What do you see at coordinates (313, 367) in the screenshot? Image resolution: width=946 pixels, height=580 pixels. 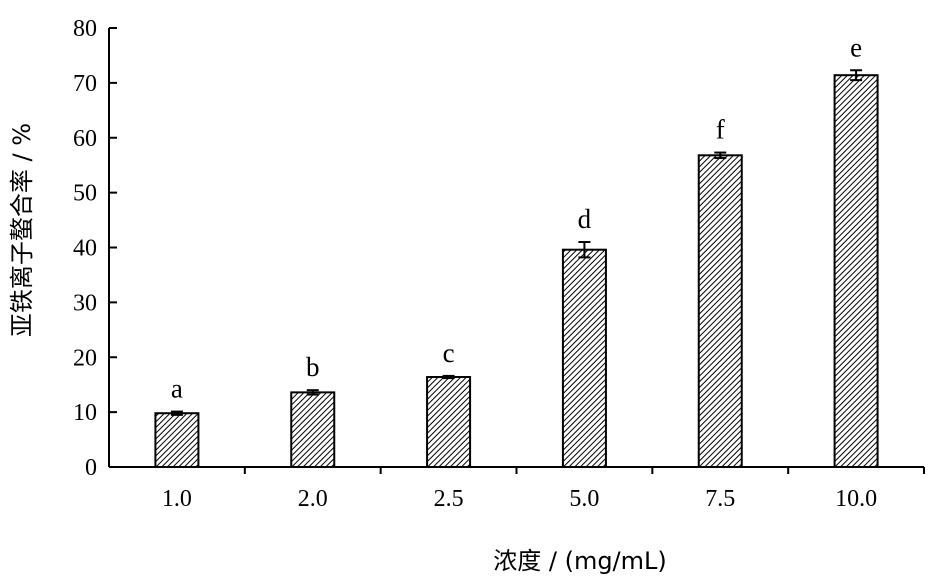 I see `bar-significance-label: b` at bounding box center [313, 367].